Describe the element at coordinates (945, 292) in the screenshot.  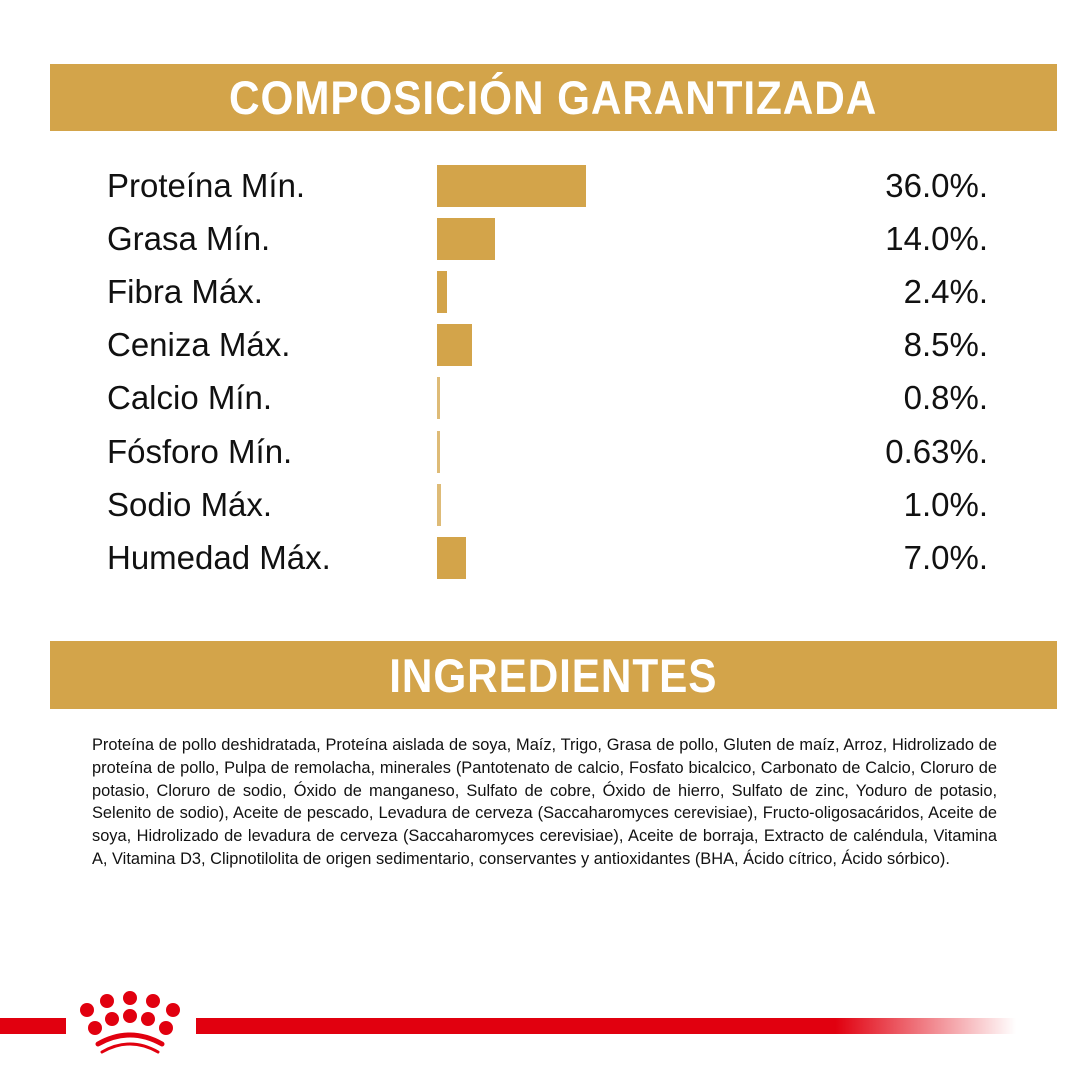
I see `value-label: 2.4%.` at that location.